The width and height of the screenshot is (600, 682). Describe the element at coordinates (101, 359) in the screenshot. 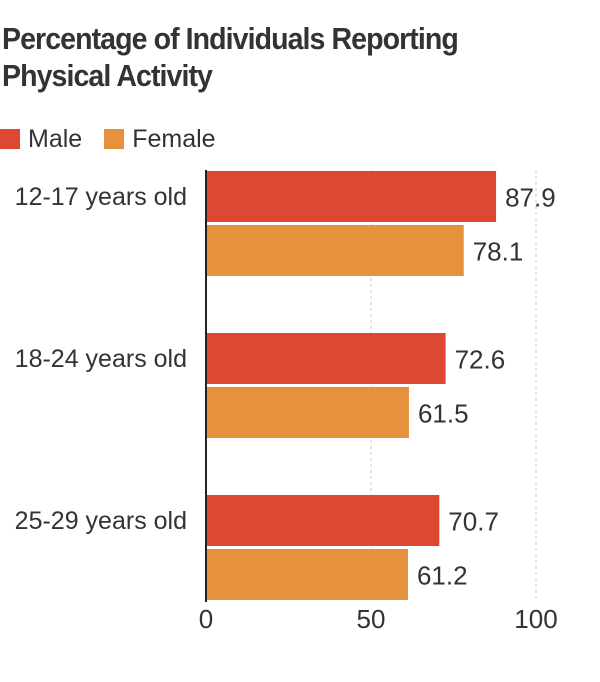

I see `category-label: 18-24 years old` at that location.